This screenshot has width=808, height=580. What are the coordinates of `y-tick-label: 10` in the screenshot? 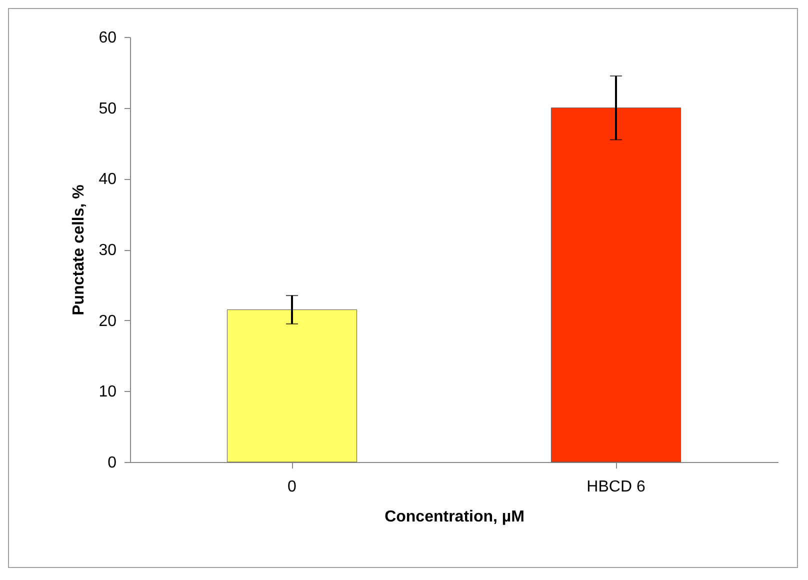 It's located at (107, 392).